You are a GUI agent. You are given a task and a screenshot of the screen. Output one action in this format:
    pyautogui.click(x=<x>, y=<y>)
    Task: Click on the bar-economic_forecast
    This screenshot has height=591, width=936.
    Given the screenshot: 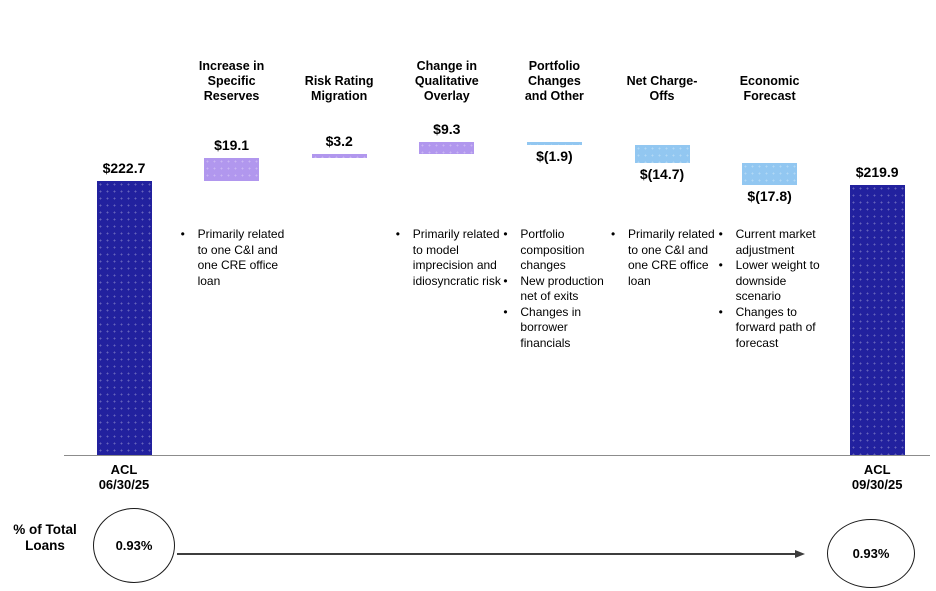 What is the action you would take?
    pyautogui.click(x=770, y=173)
    